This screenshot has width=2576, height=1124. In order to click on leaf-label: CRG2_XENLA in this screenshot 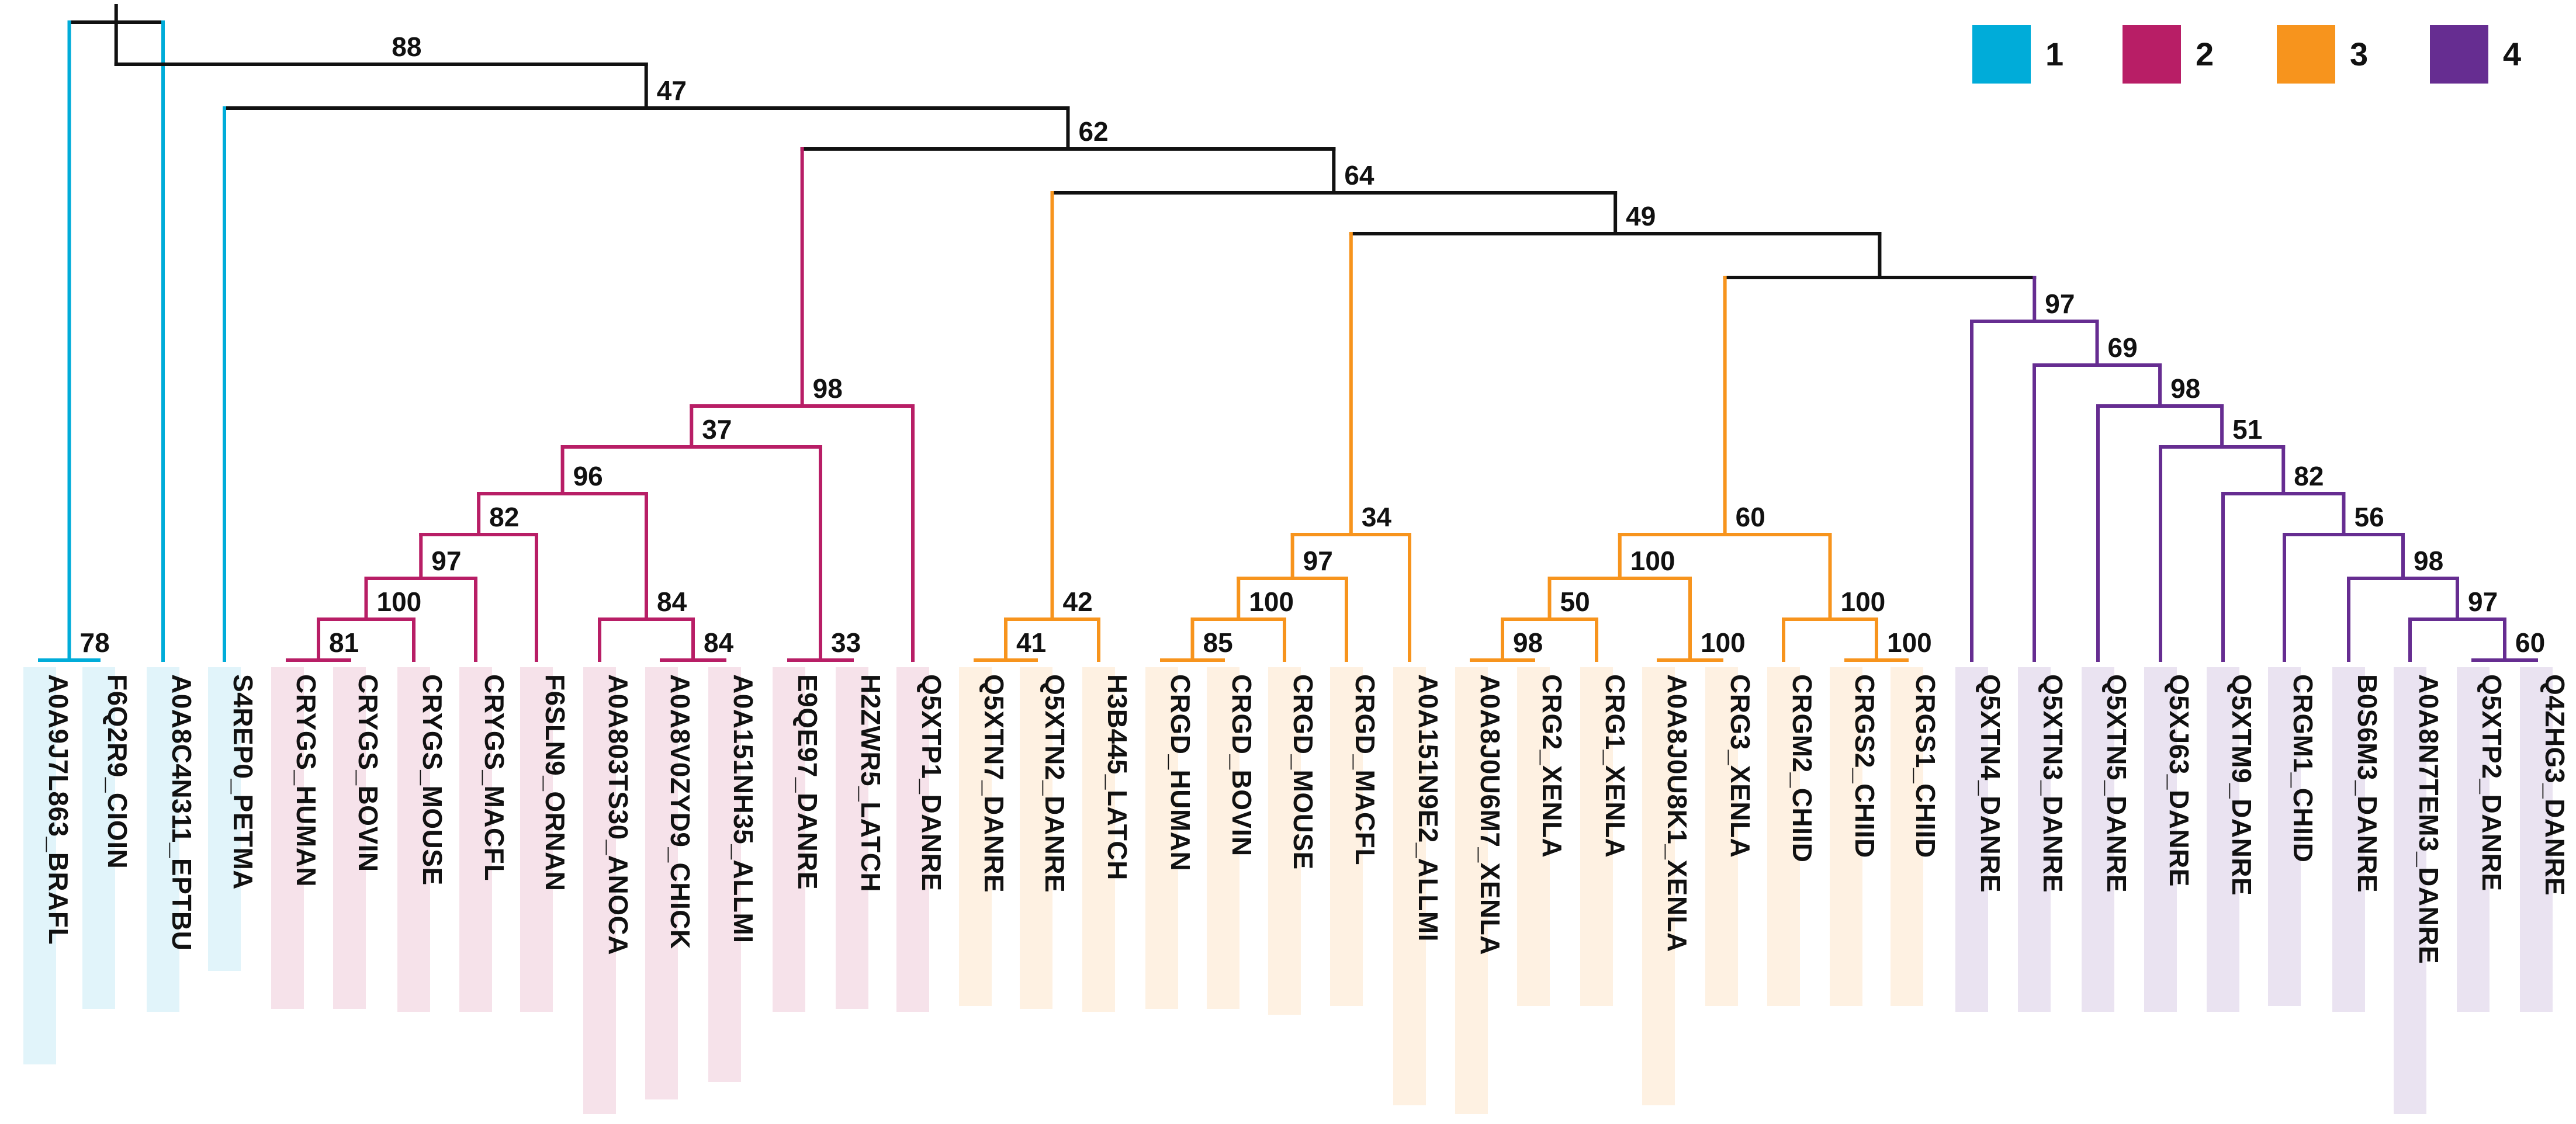, I will do `click(1552, 766)`.